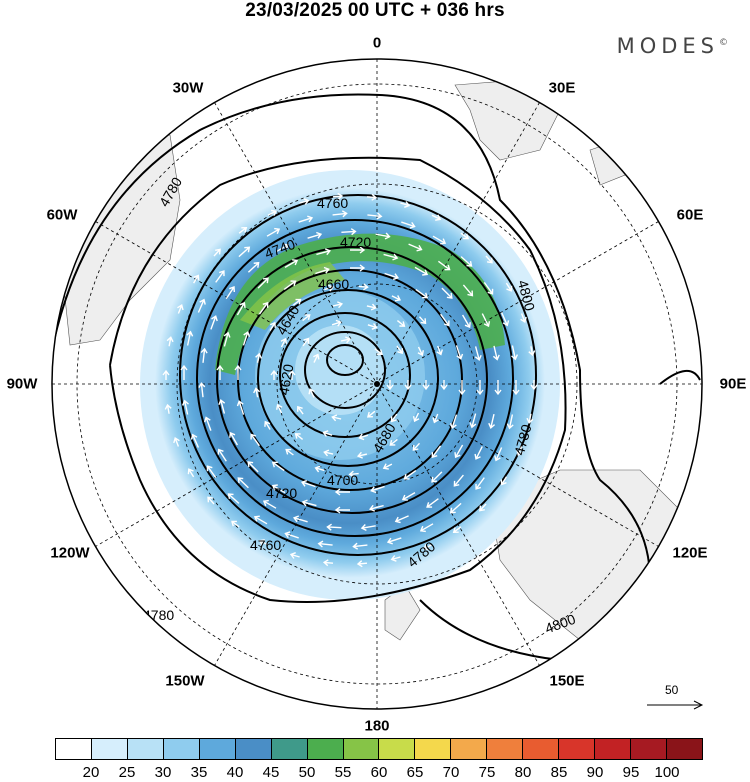 This screenshot has height=782, width=750. Describe the element at coordinates (343, 772) in the screenshot. I see `colorbar-tick-label: 55` at that location.